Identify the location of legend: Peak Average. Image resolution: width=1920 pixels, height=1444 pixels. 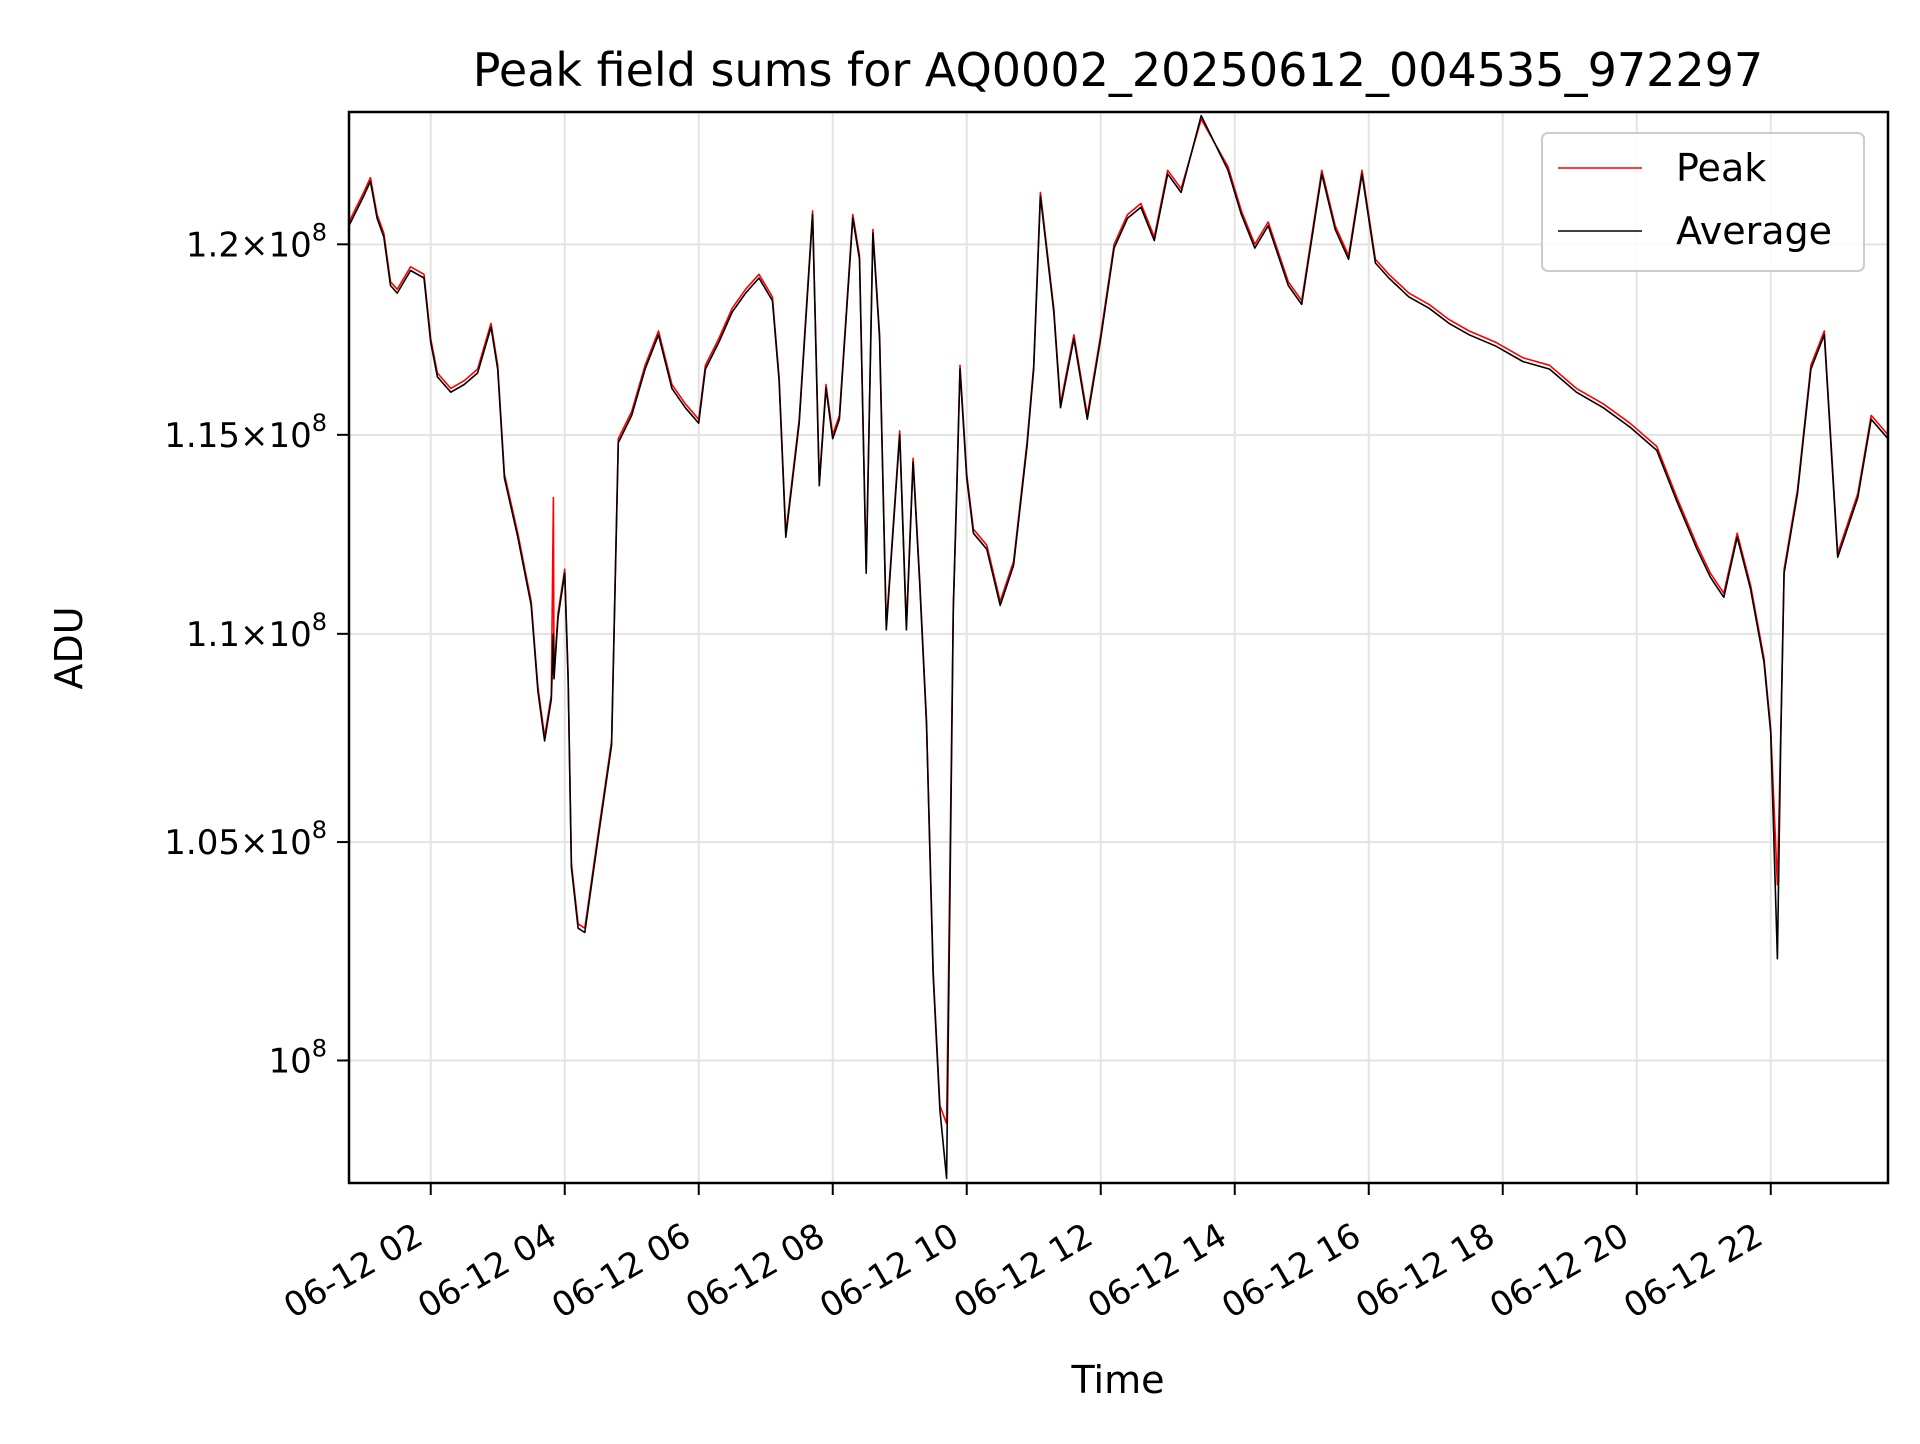
(1703, 202).